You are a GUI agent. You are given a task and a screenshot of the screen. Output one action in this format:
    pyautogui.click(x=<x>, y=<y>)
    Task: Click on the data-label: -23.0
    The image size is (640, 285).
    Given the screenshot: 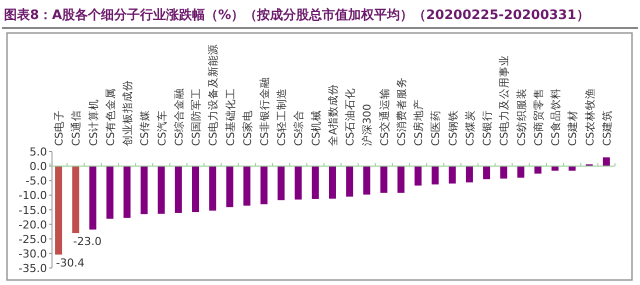 What is the action you would take?
    pyautogui.click(x=87, y=241)
    